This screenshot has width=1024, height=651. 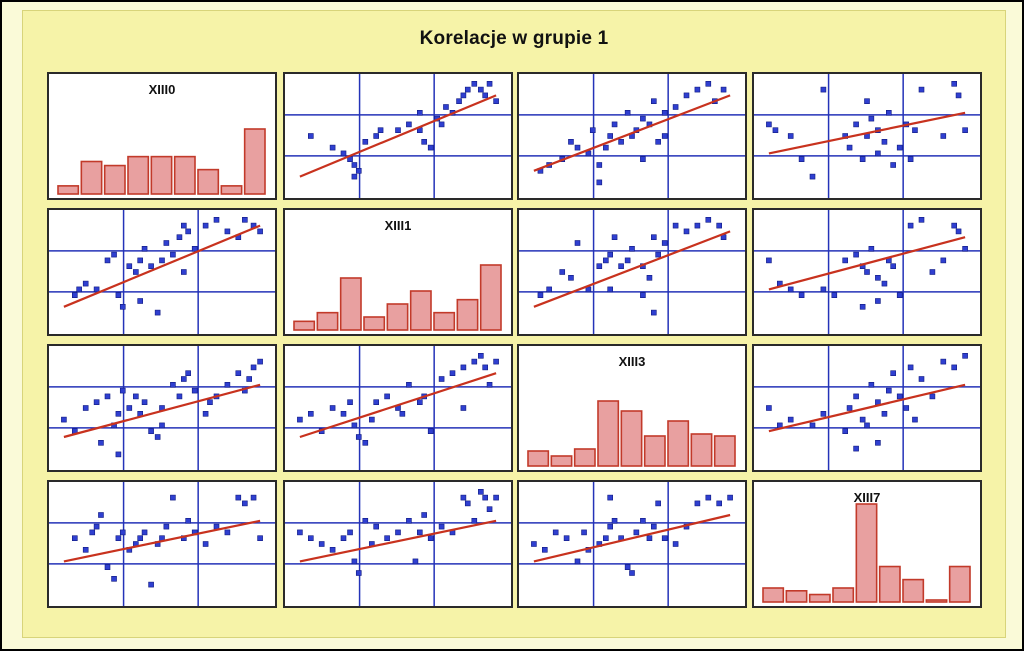 What do you see at coordinates (162, 408) in the screenshot?
I see `matrix-panel-r2-c0` at bounding box center [162, 408].